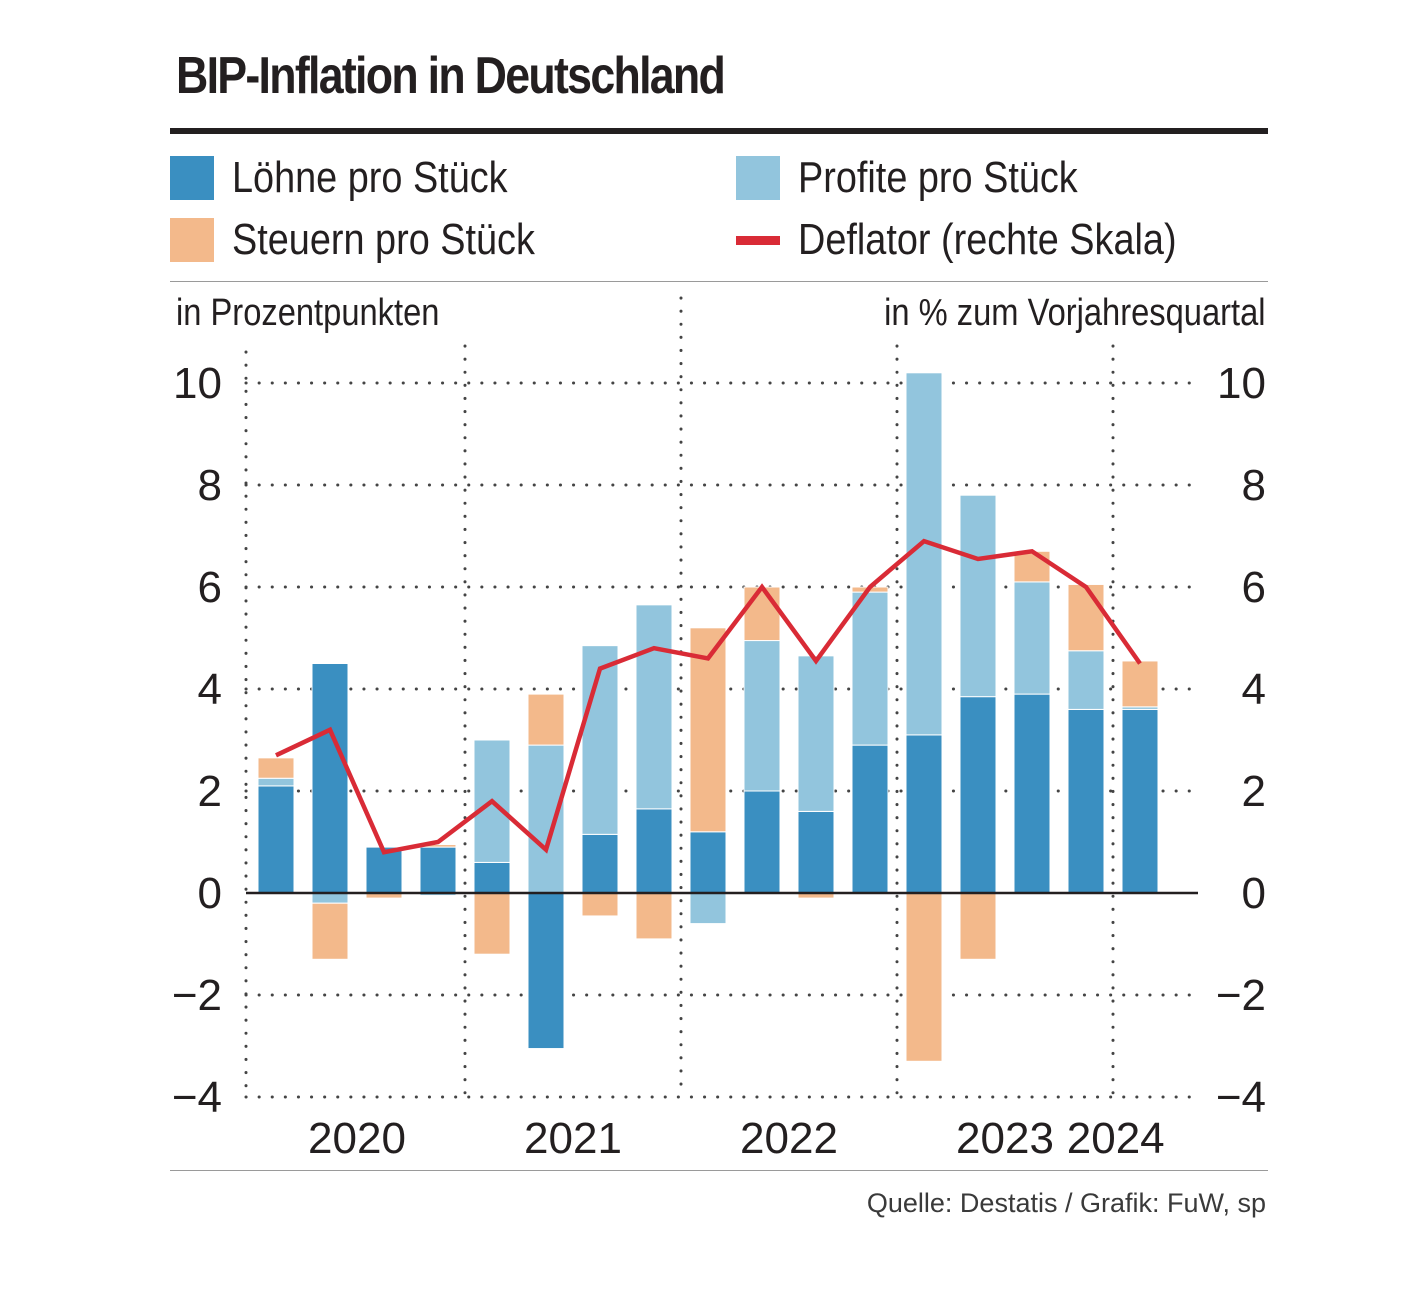  Describe the element at coordinates (1254, 587) in the screenshot. I see `y-tick-right: 6` at that location.